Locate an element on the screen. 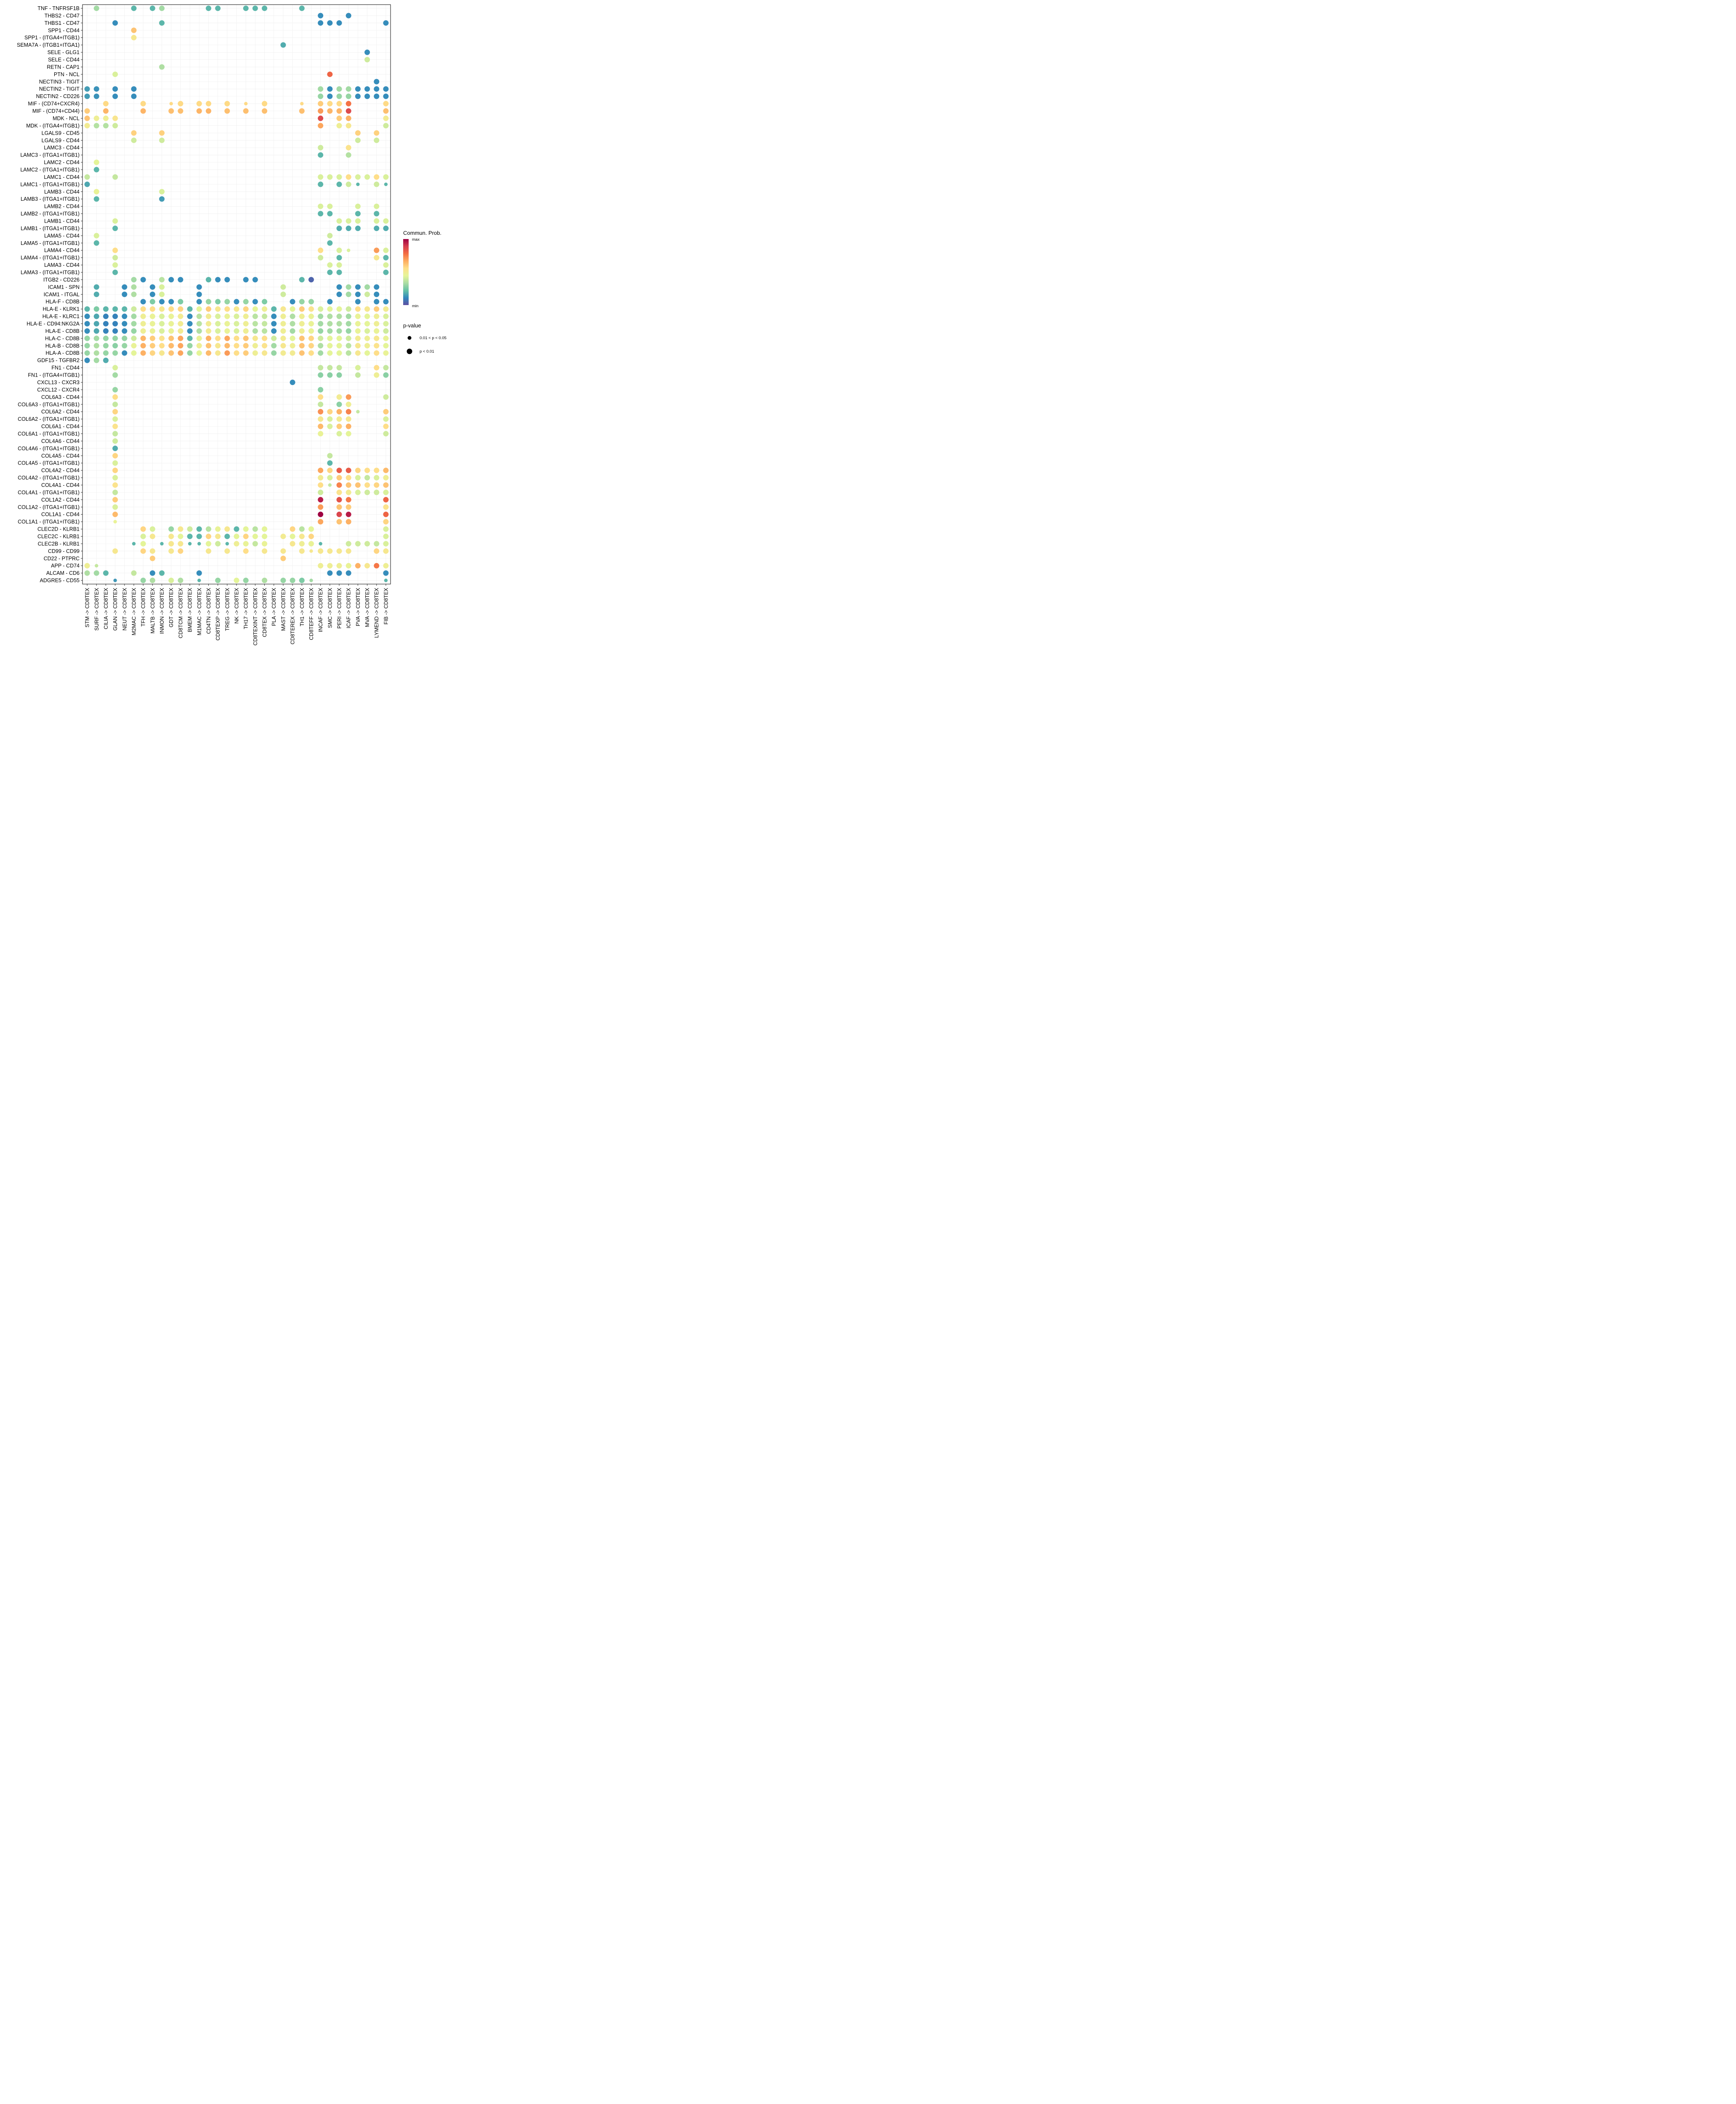  x-tick-label: INCAF -> CD8TEX is located at coordinates (321, 609).